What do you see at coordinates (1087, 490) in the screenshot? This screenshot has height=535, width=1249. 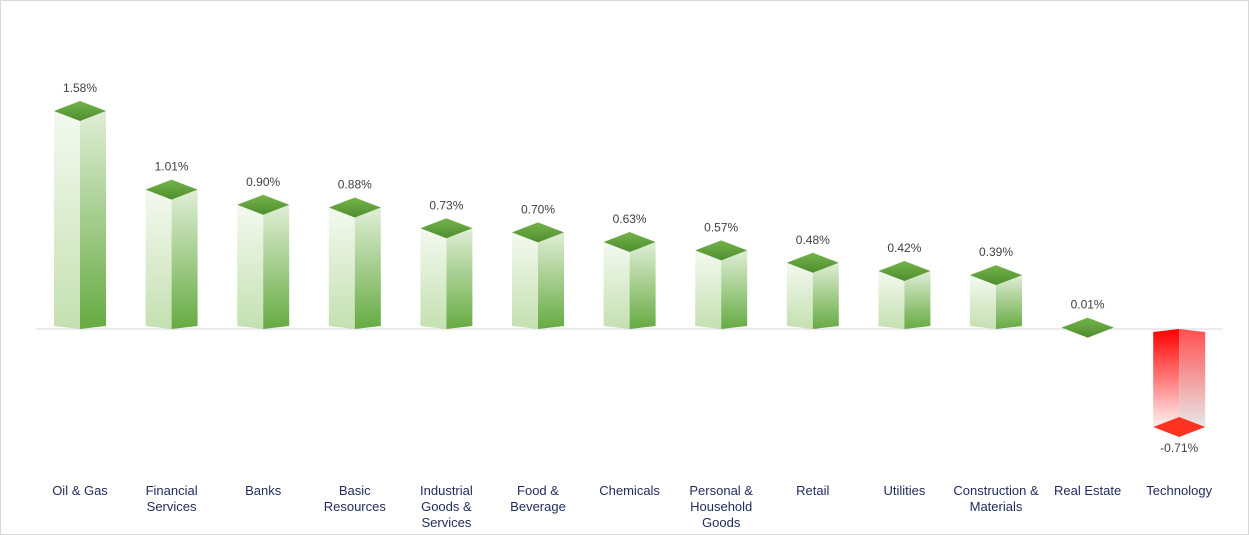 I see `category-label: Real Estate` at bounding box center [1087, 490].